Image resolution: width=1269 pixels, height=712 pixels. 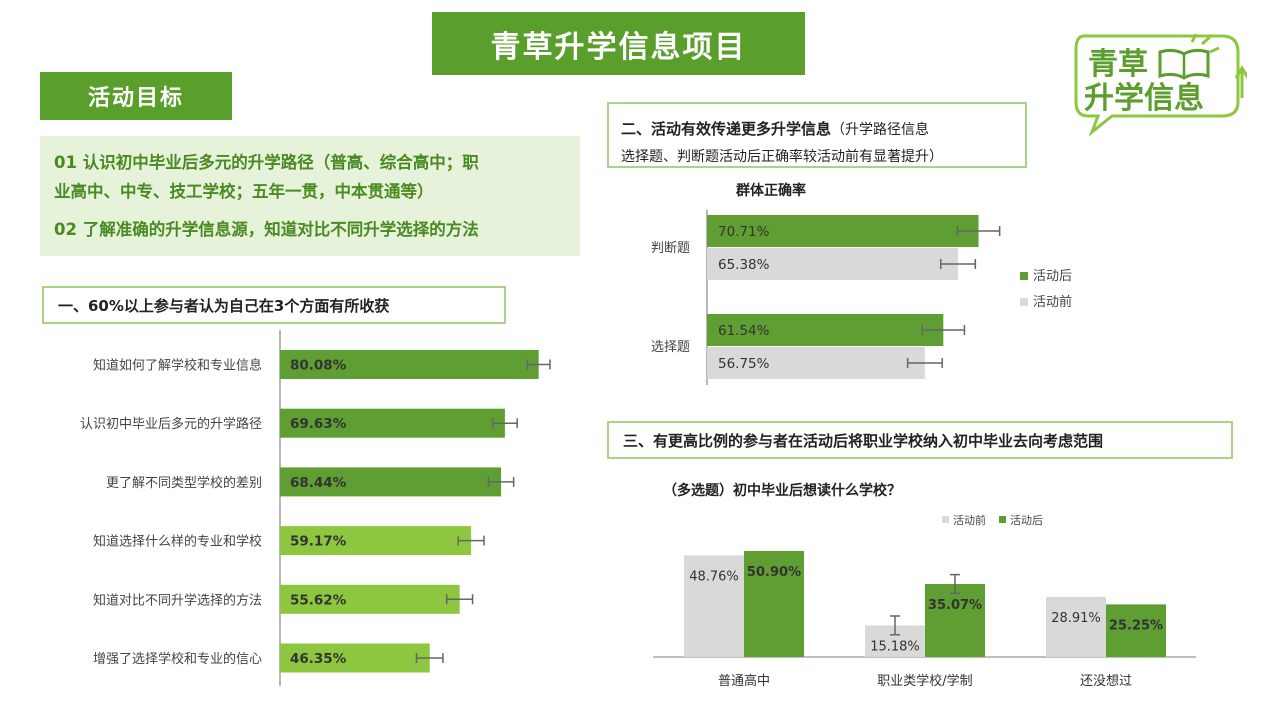 I want to click on section2-subtitle-a: （升学路径信息, so click(x=880, y=130).